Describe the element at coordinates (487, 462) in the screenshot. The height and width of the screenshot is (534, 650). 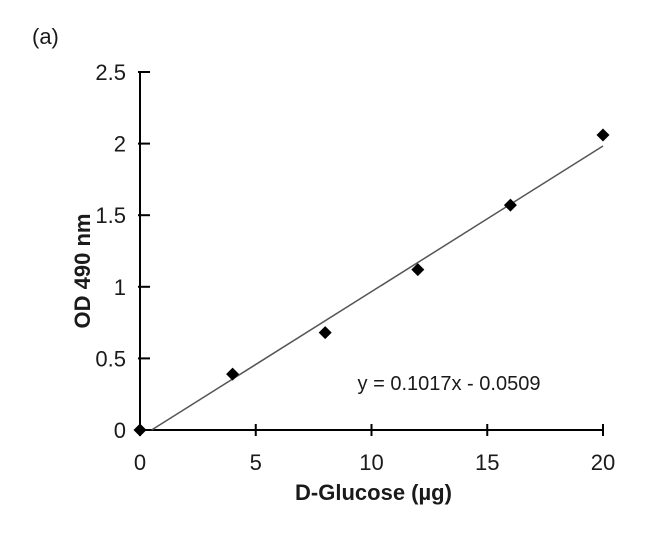
I see `x-tick-label: 15` at that location.